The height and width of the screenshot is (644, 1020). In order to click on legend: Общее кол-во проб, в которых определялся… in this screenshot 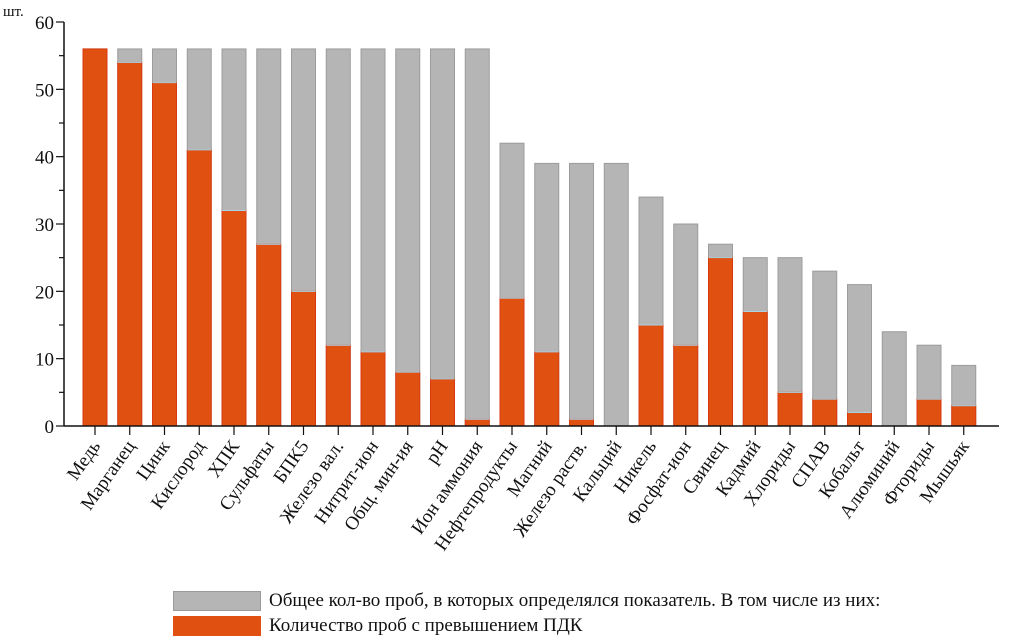, I will do `click(526, 613)`.